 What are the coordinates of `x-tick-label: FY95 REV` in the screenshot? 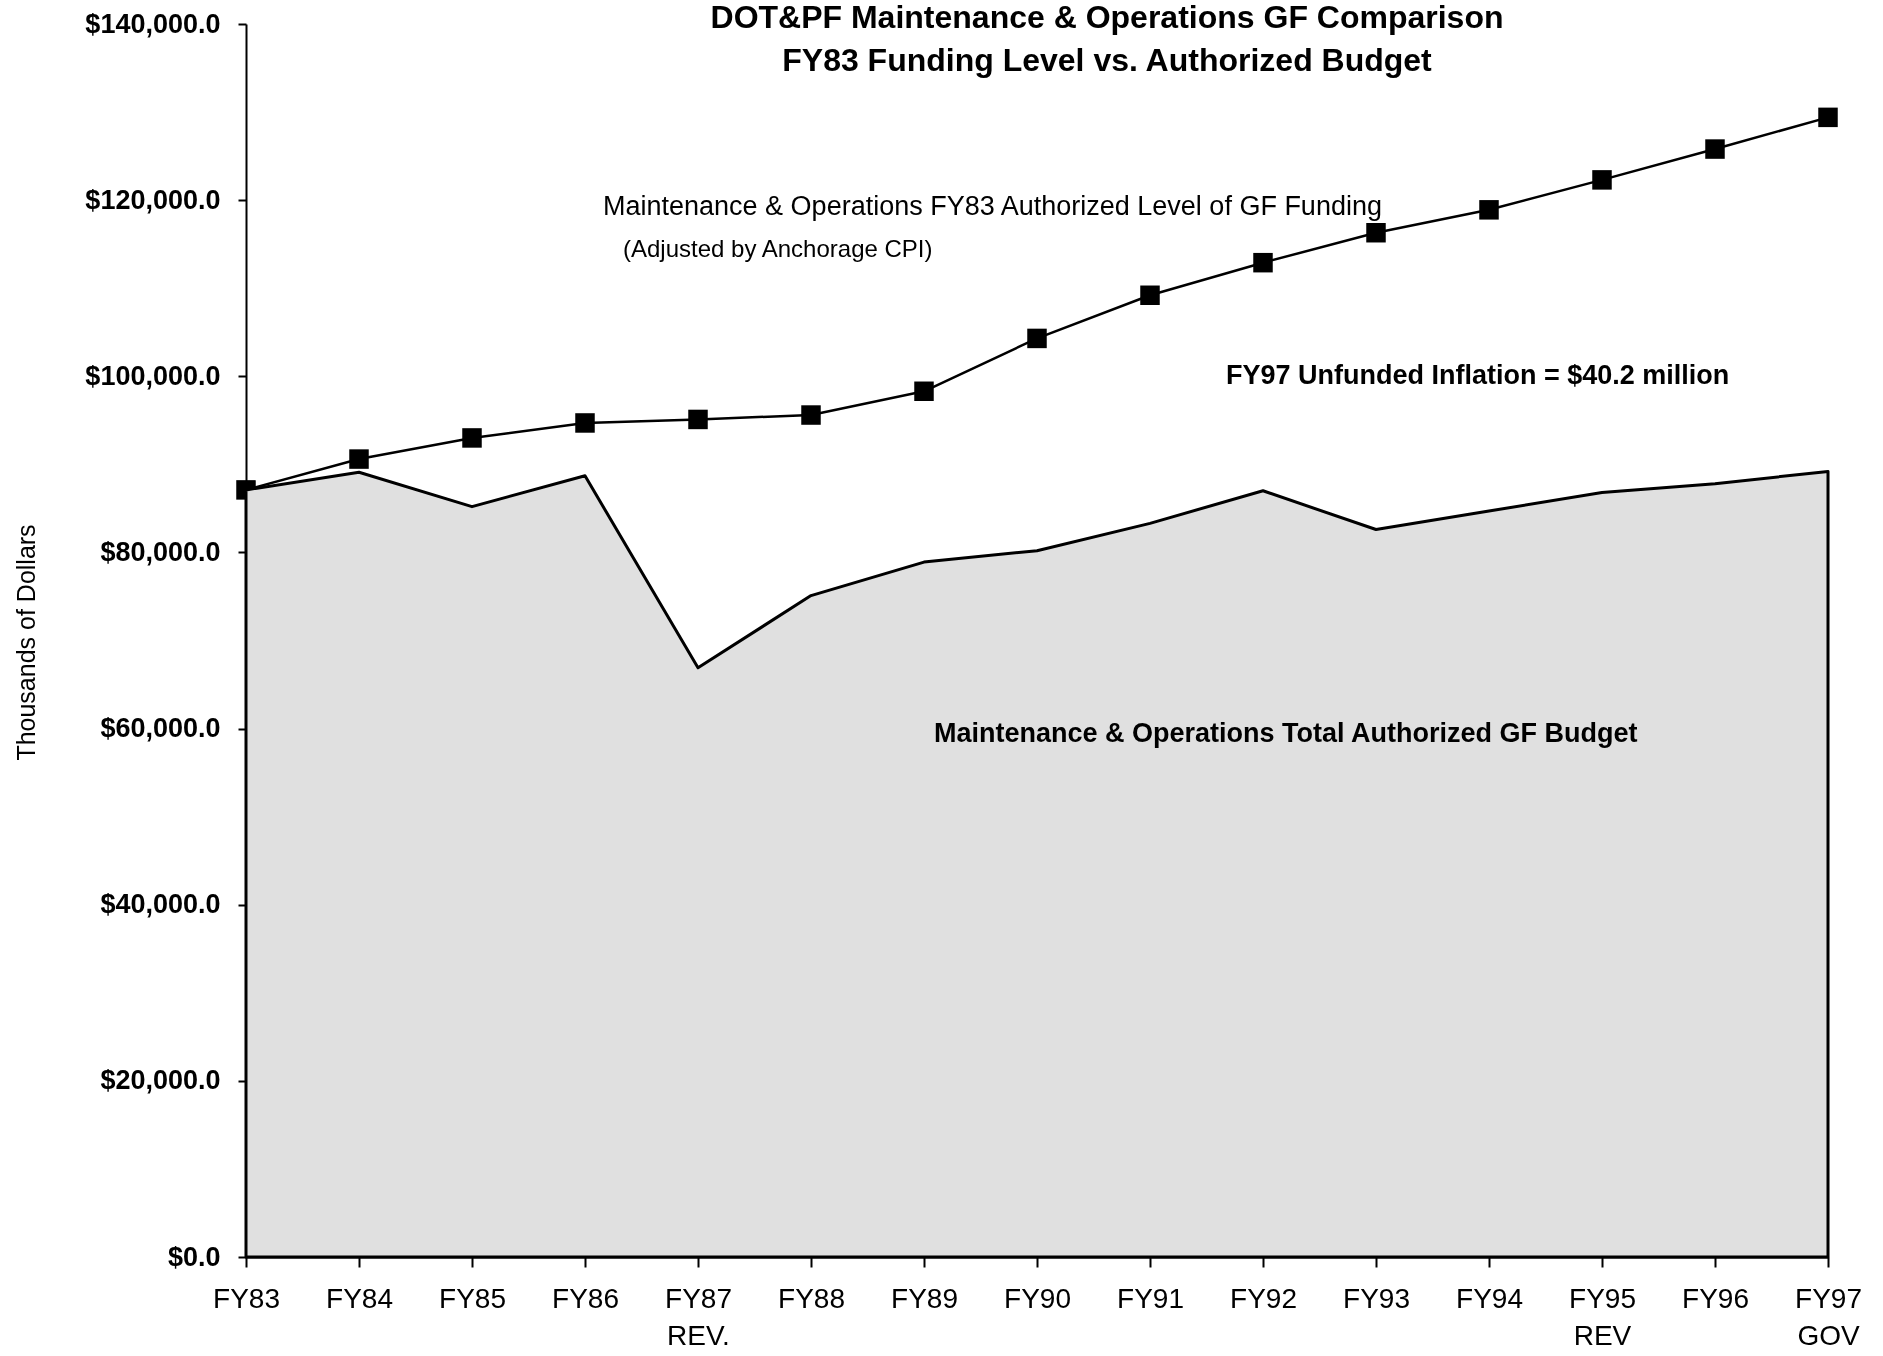 It's located at (1602, 1316).